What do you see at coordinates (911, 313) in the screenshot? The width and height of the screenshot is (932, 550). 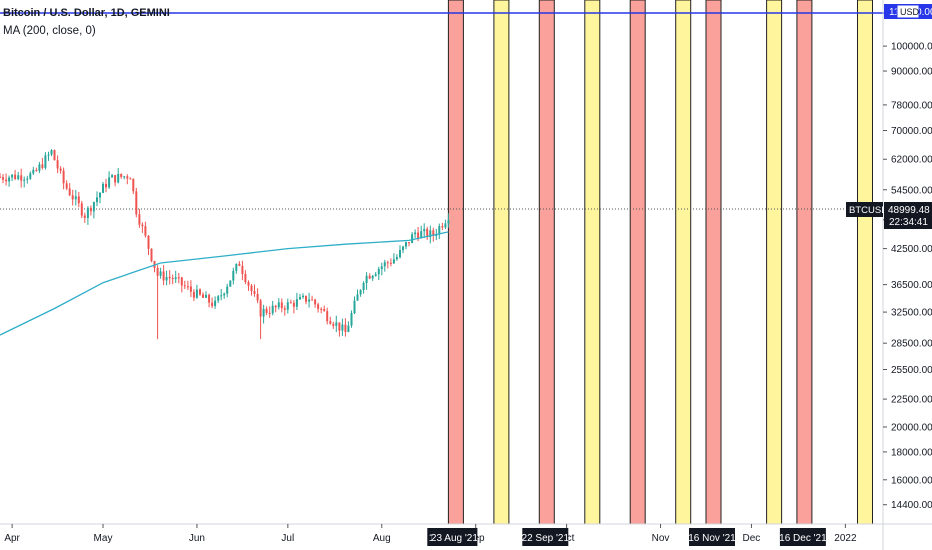 I see `price-tick-label: 32500.00` at bounding box center [911, 313].